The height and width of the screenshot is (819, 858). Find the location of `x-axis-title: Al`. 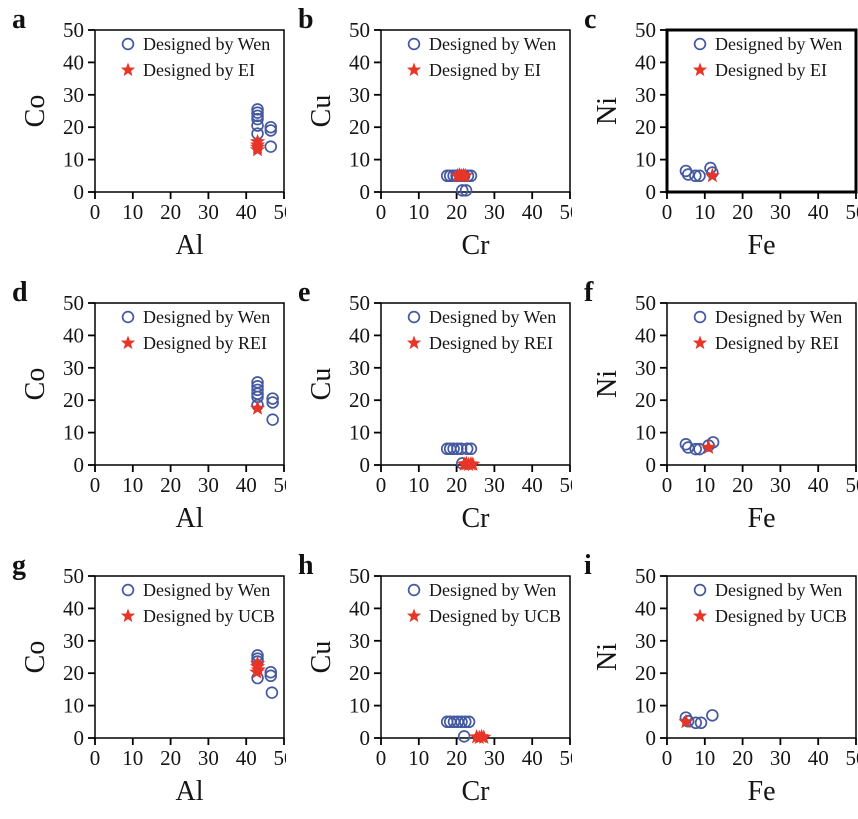

x-axis-title: Al is located at coordinates (190, 518).